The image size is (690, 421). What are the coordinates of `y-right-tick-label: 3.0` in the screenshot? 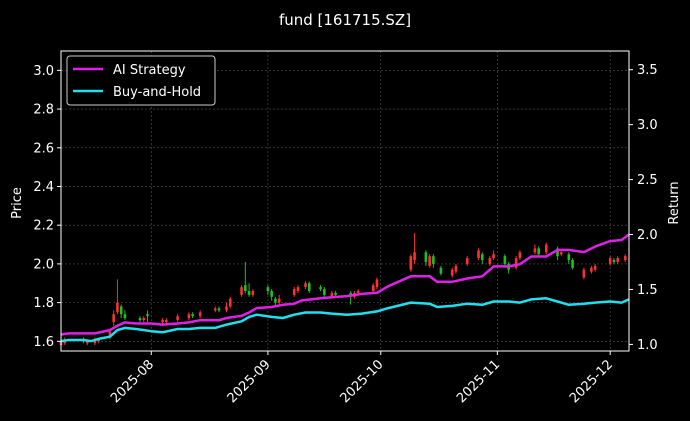 It's located at (647, 125).